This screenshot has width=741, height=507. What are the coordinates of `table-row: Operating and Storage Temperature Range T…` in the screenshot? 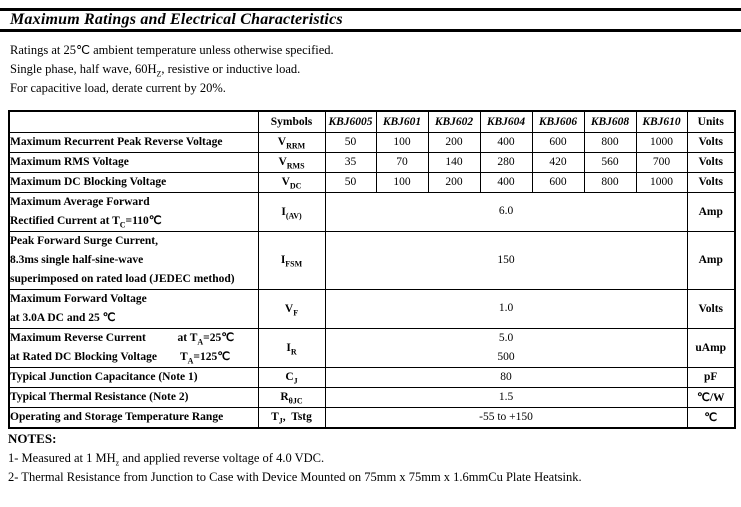 It's located at (372, 417).